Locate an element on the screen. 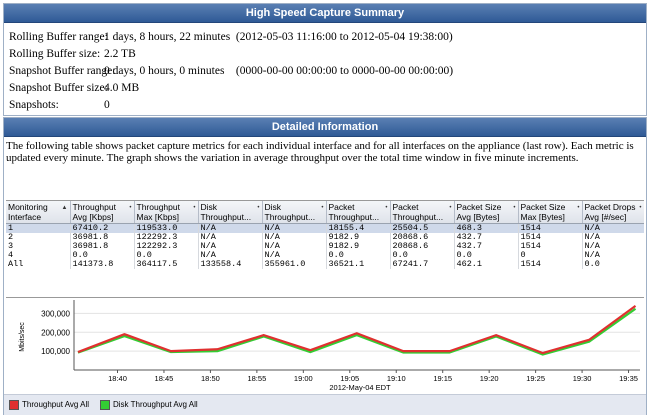  table-cell: 4 is located at coordinates (38, 255).